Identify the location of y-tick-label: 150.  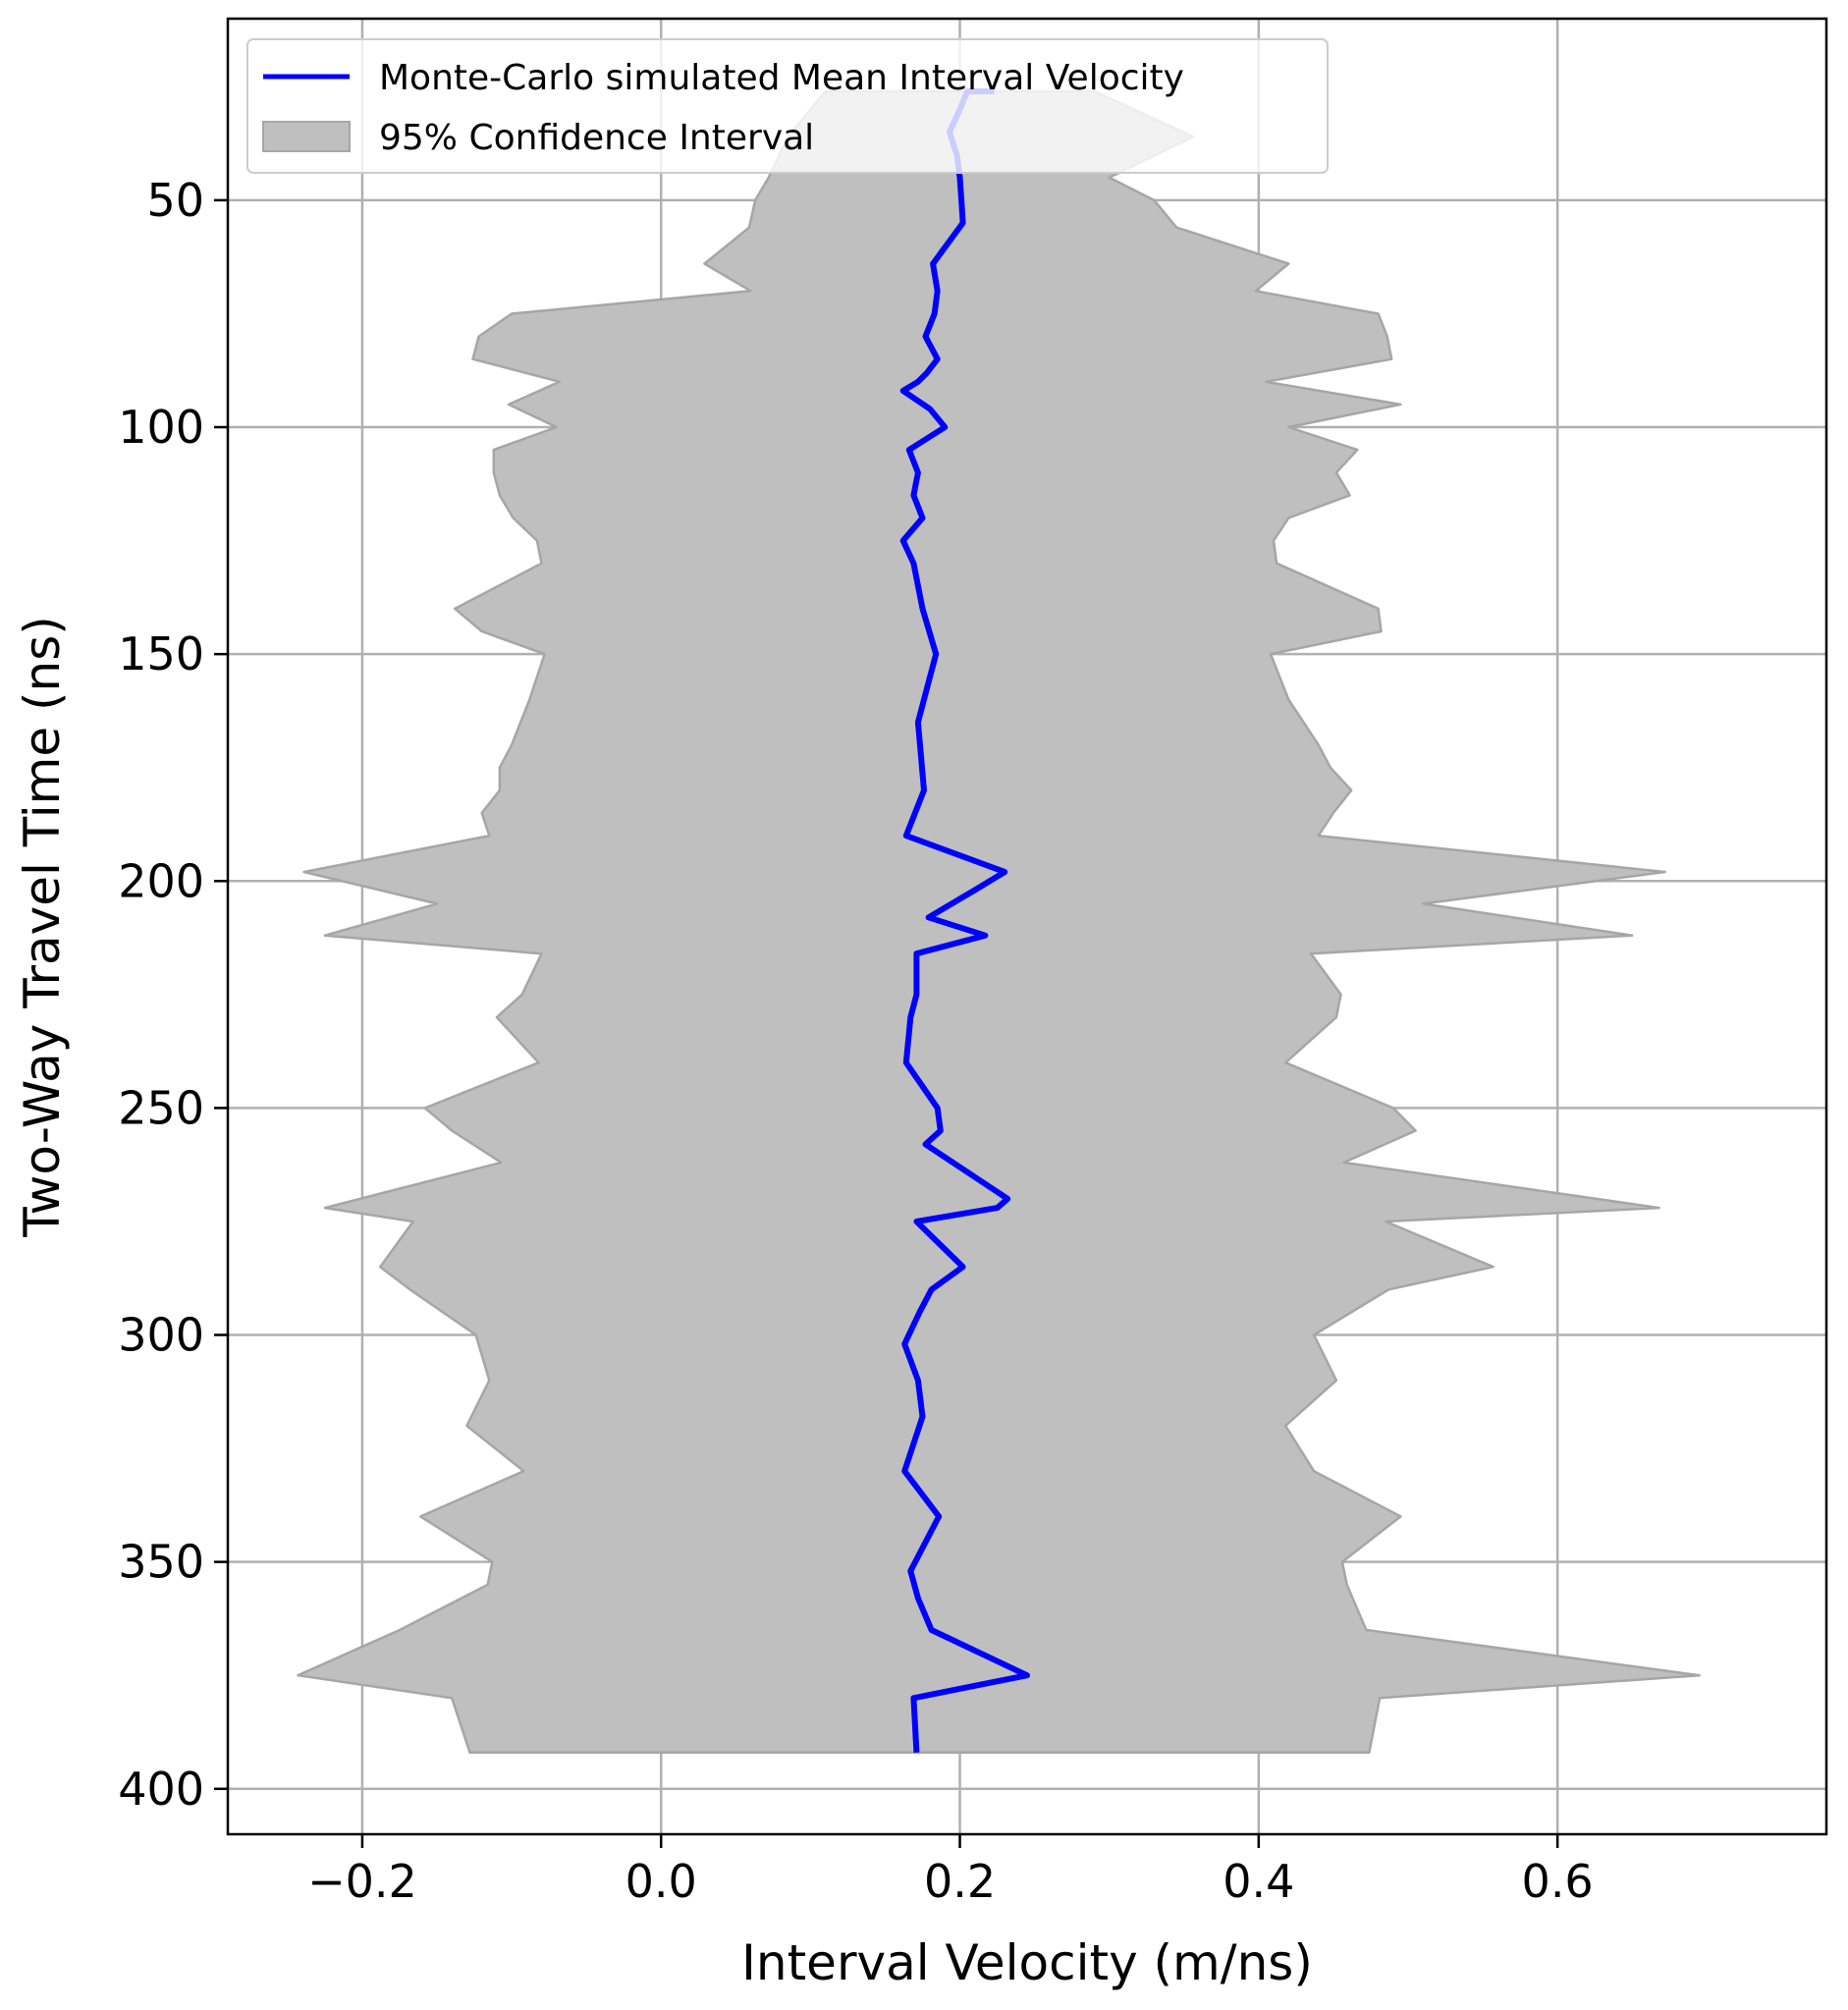
(161, 653).